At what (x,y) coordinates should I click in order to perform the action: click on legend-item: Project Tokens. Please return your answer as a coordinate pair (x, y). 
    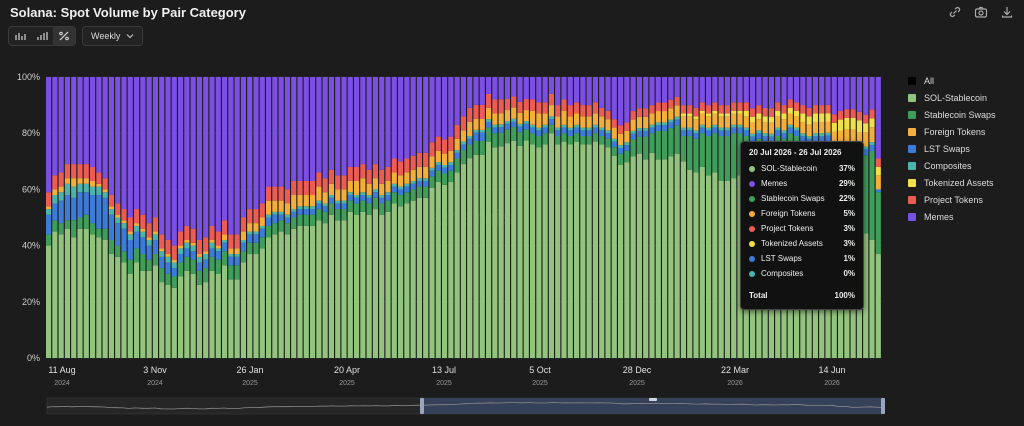
    Looking at the image, I should click on (952, 199).